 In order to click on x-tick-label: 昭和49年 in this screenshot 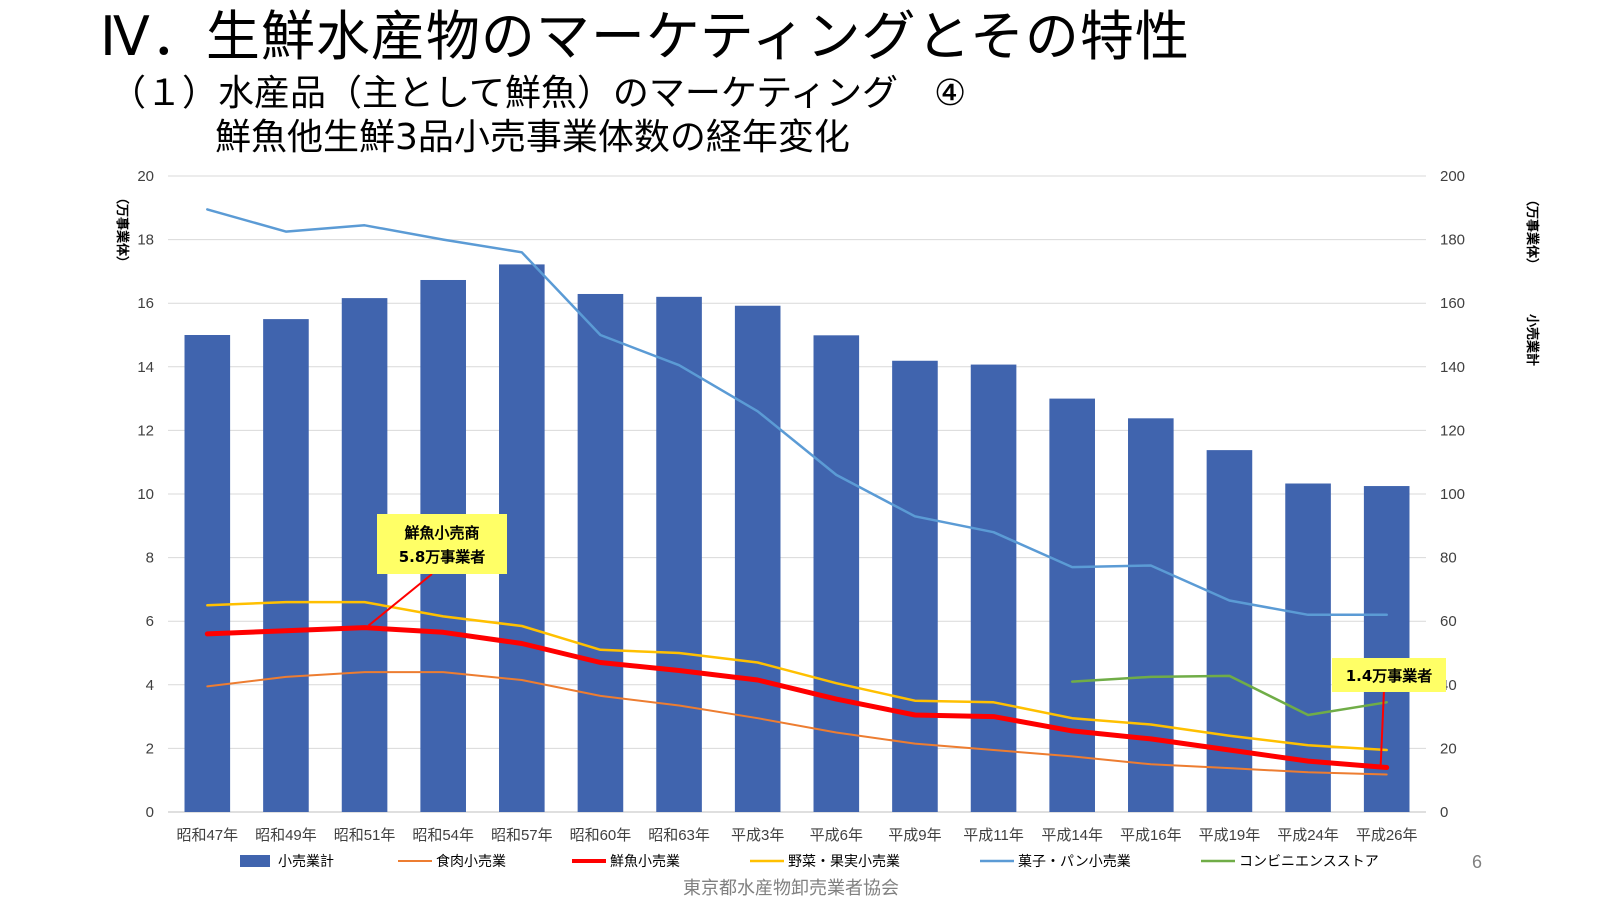, I will do `click(286, 835)`.